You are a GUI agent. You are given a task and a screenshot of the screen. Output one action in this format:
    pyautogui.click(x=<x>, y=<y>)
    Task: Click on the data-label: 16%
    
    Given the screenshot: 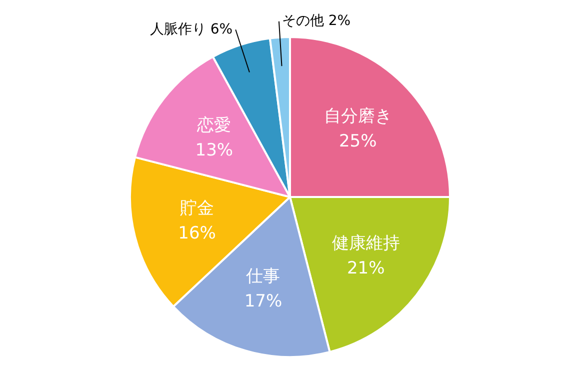 What is the action you would take?
    pyautogui.click(x=197, y=233)
    